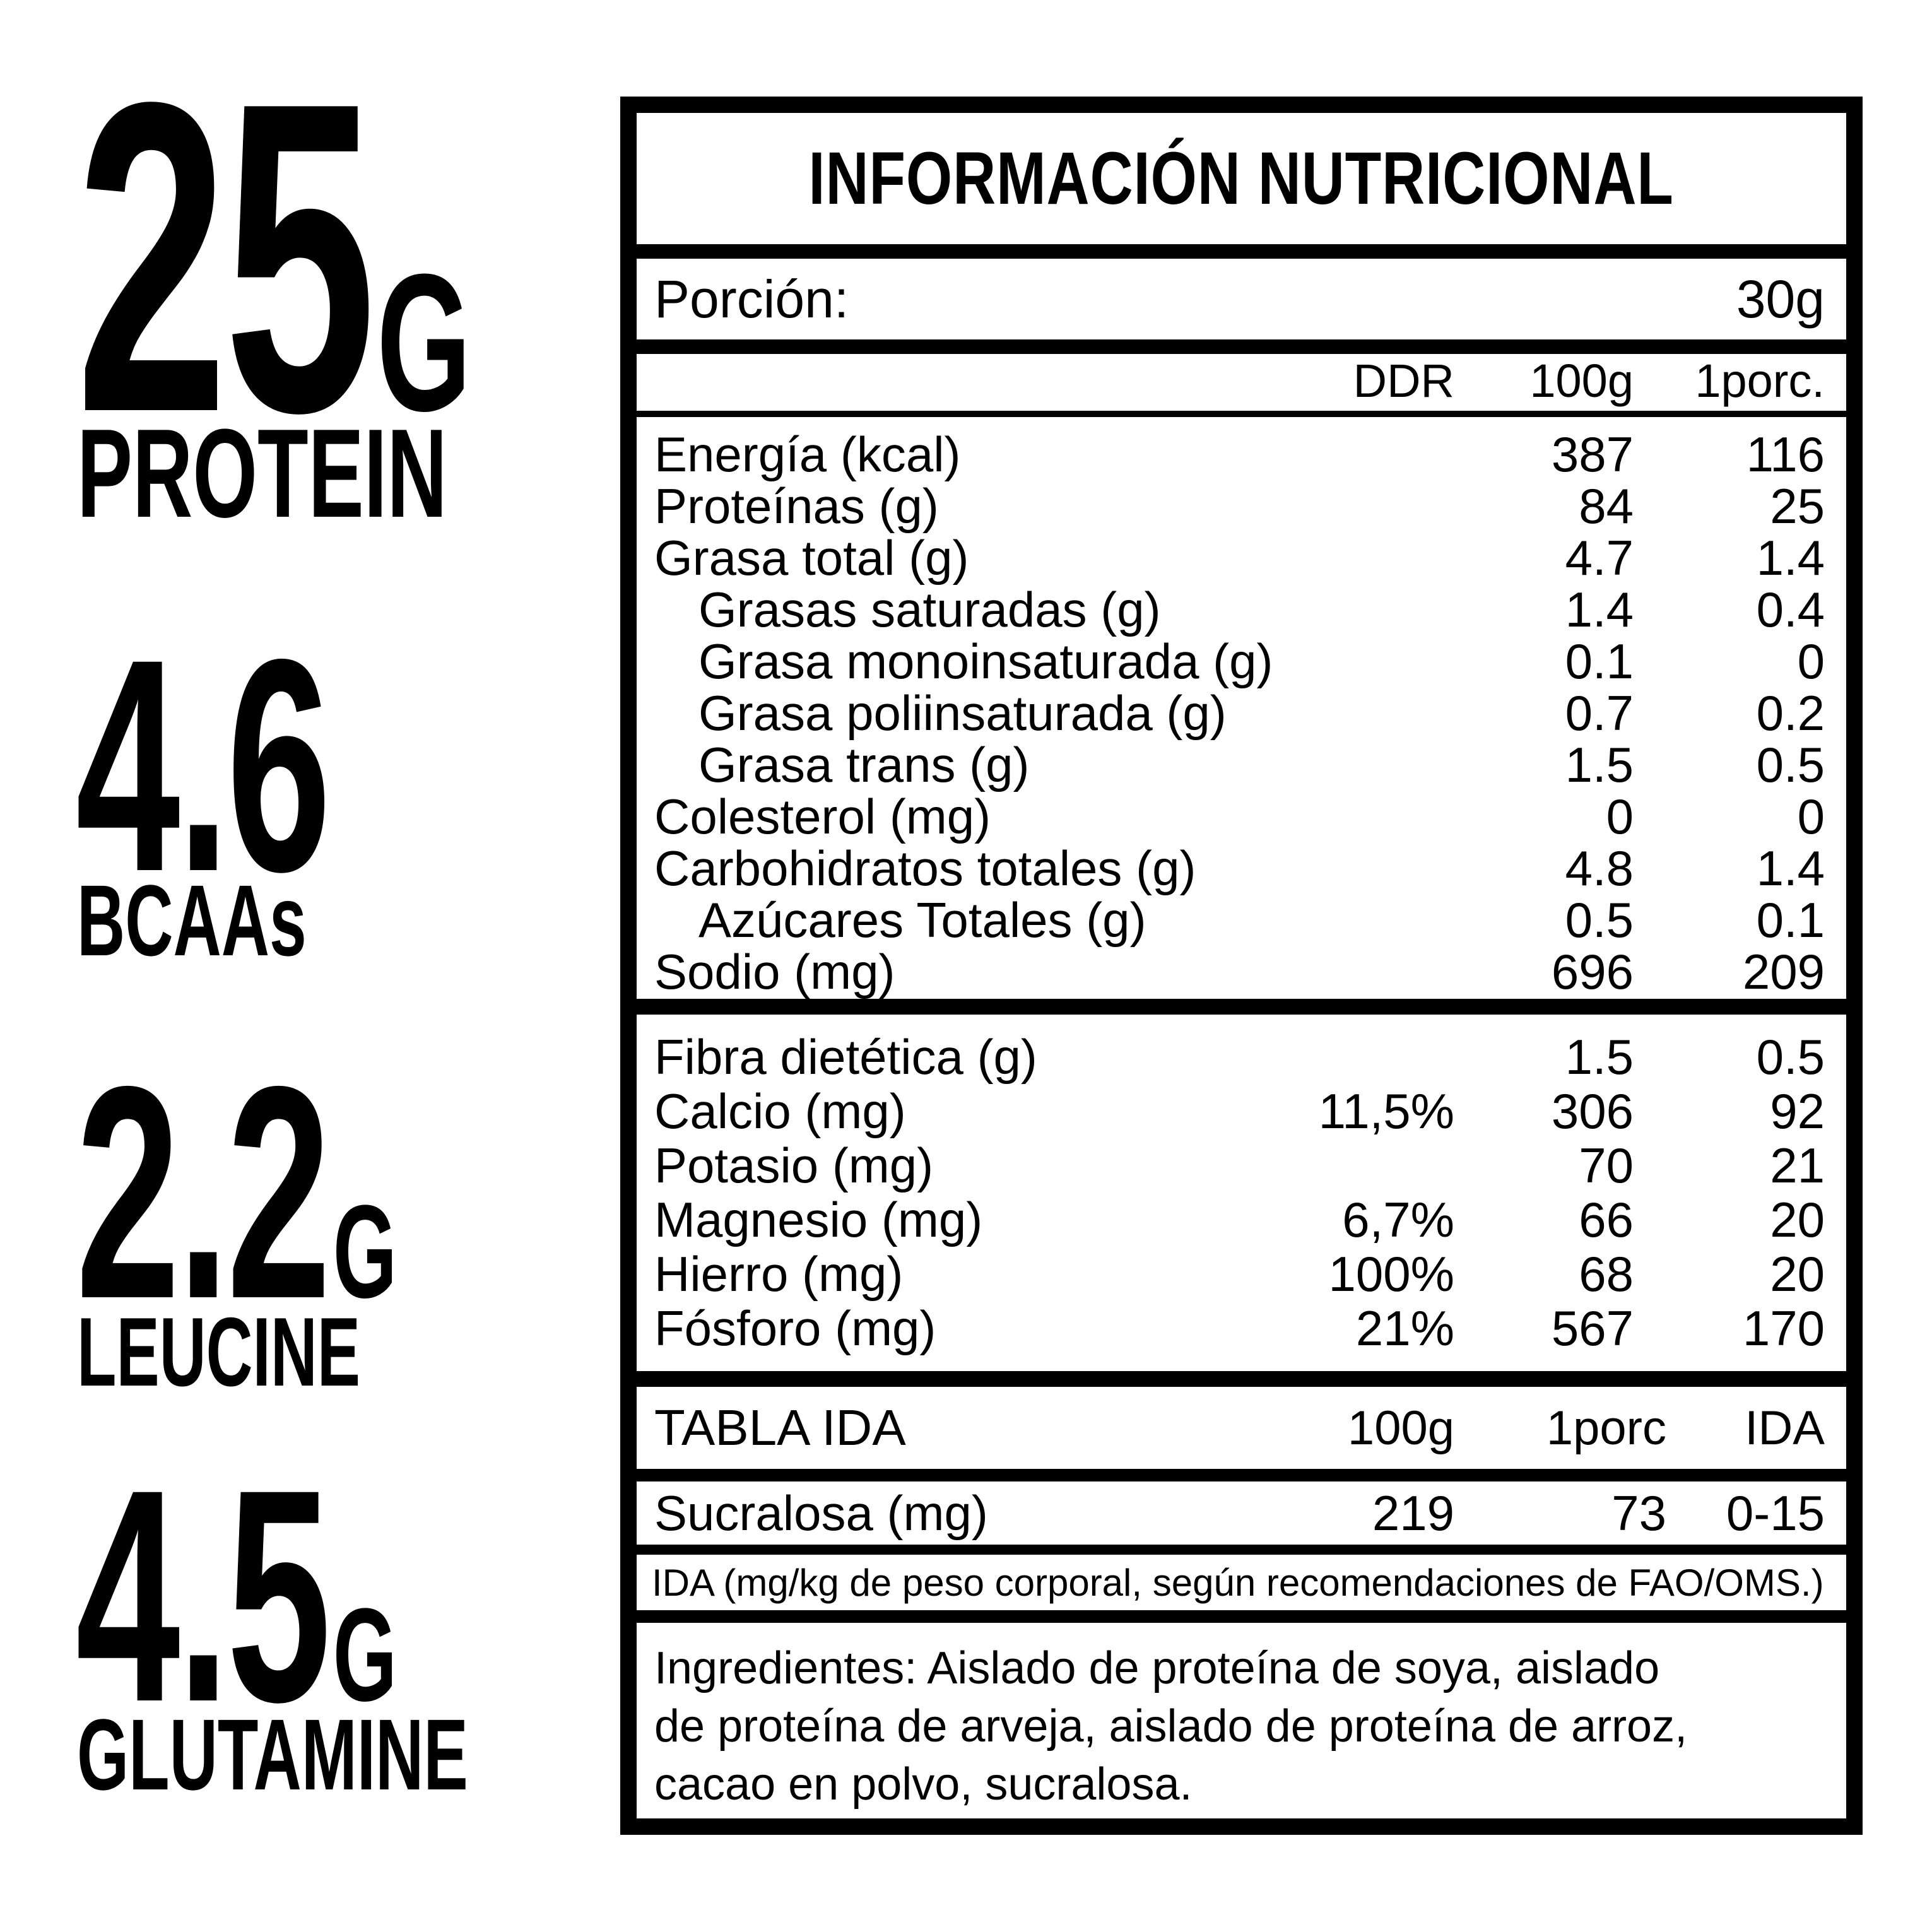 This screenshot has height=1932, width=1932. What do you see at coordinates (1231, 1220) in the screenshot?
I see `table-row: Magnesio (mg) 6,7% 66 20` at bounding box center [1231, 1220].